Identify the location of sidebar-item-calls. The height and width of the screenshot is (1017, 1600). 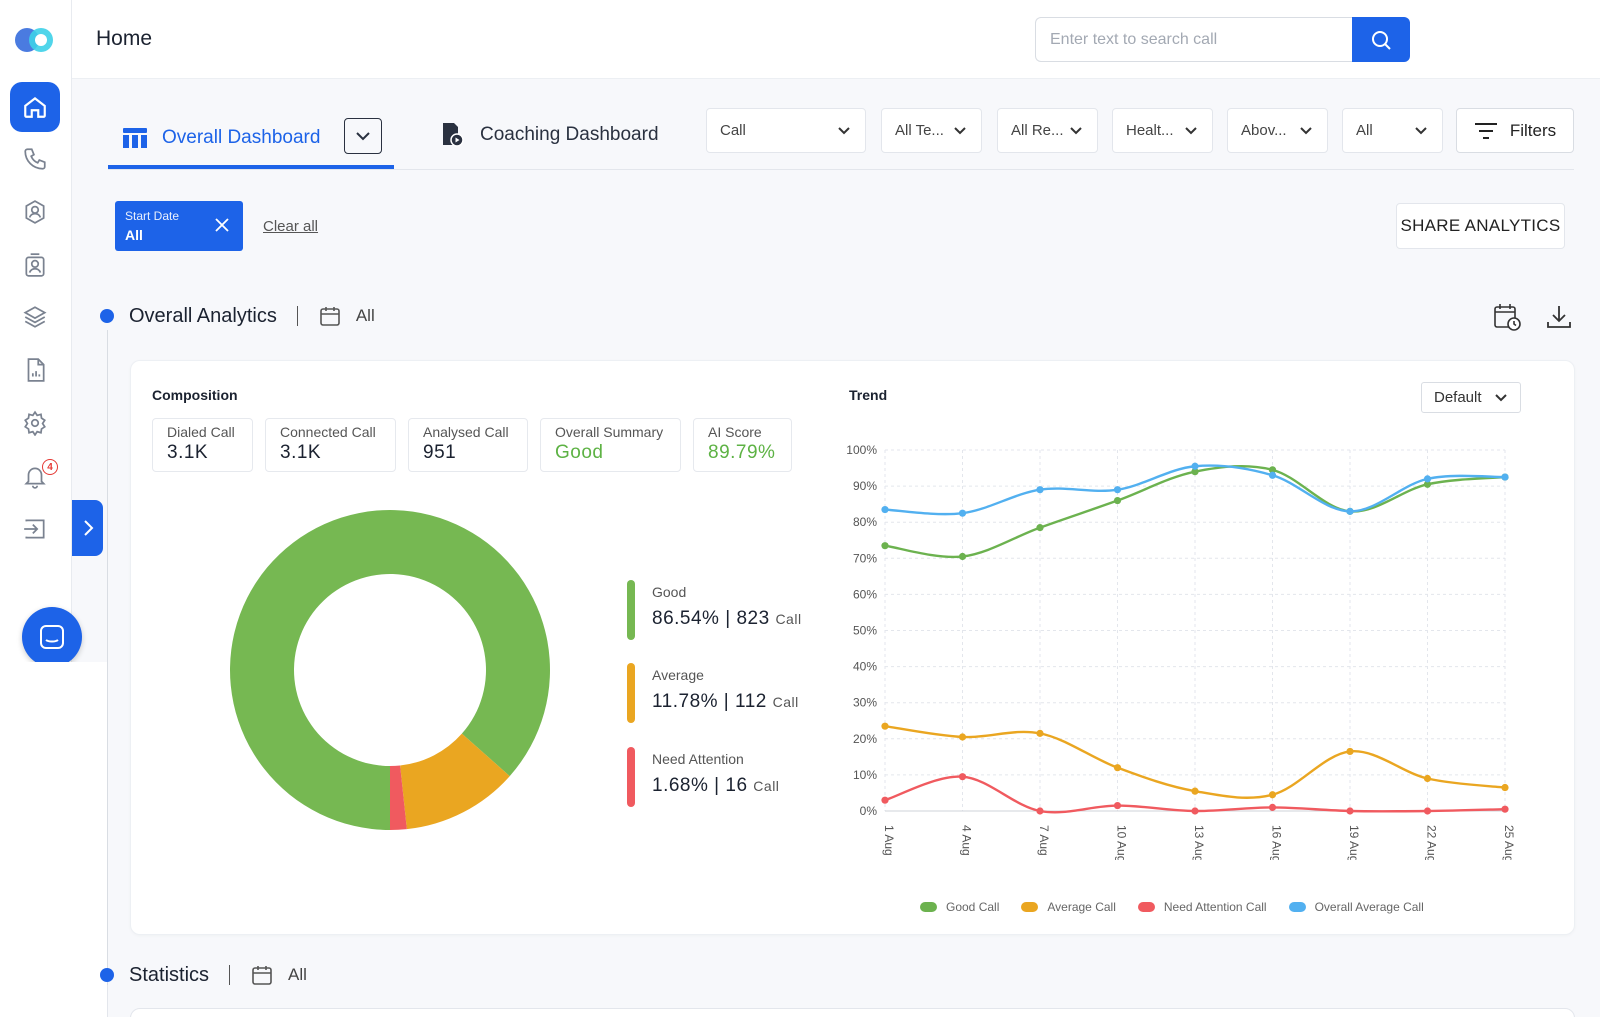
(35, 159).